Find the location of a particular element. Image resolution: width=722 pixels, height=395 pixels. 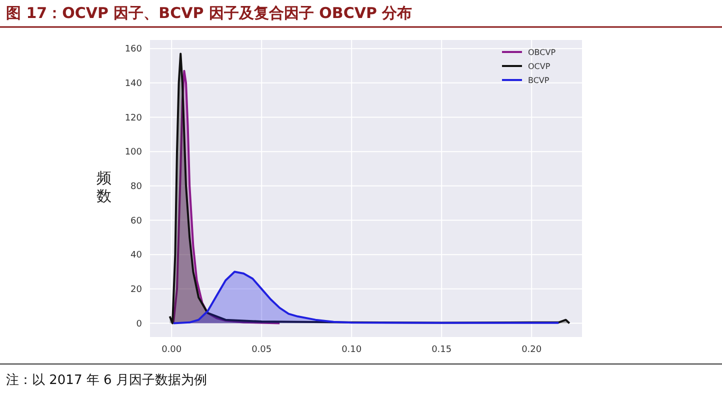

y-tick-label: 20 is located at coordinates (136, 289).